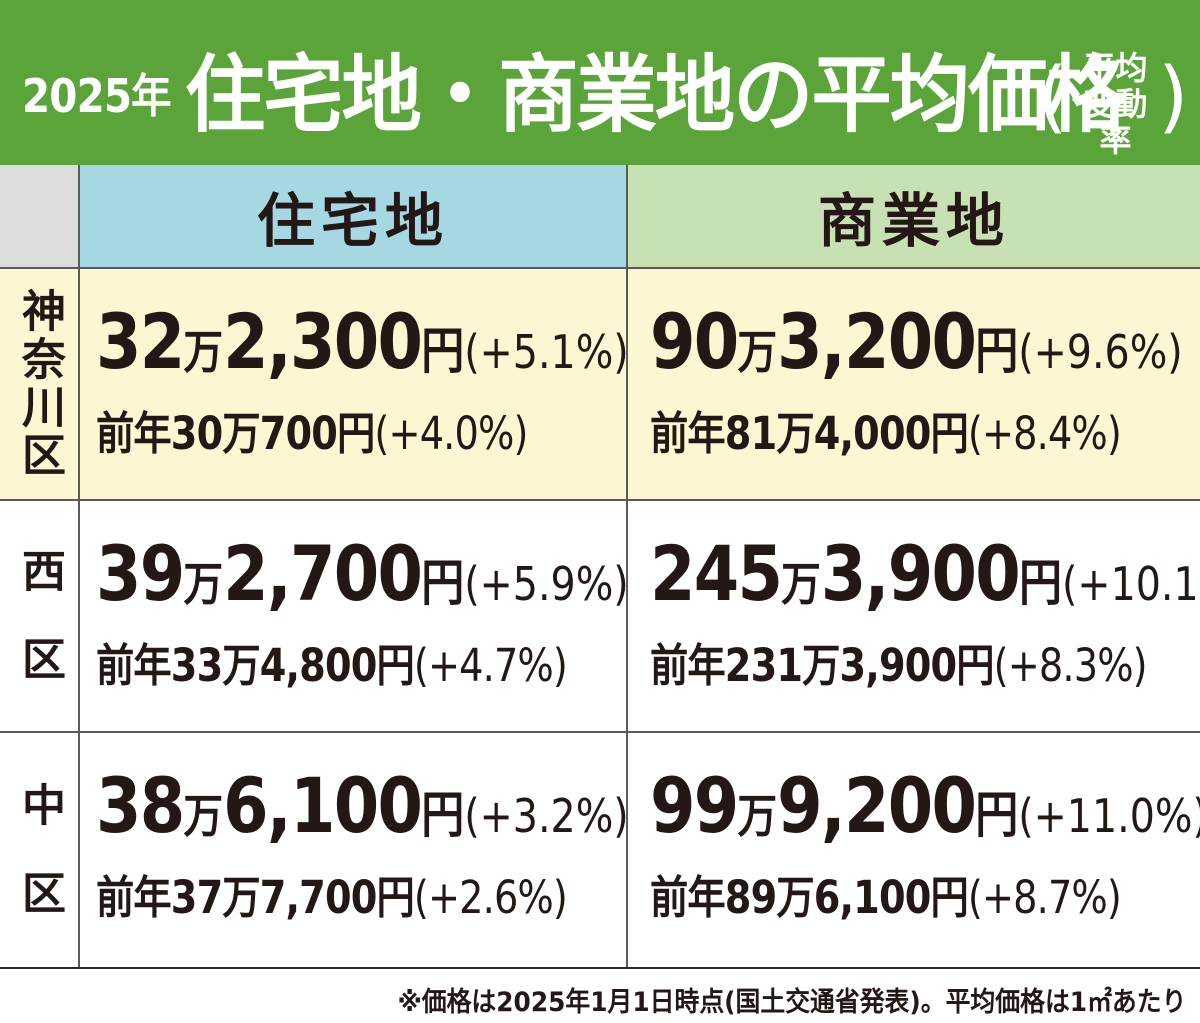 This screenshot has height=1023, width=1200. Describe the element at coordinates (656, 95) in the screenshot. I see `page-title: 住宅地・商業地の平均価格` at that location.